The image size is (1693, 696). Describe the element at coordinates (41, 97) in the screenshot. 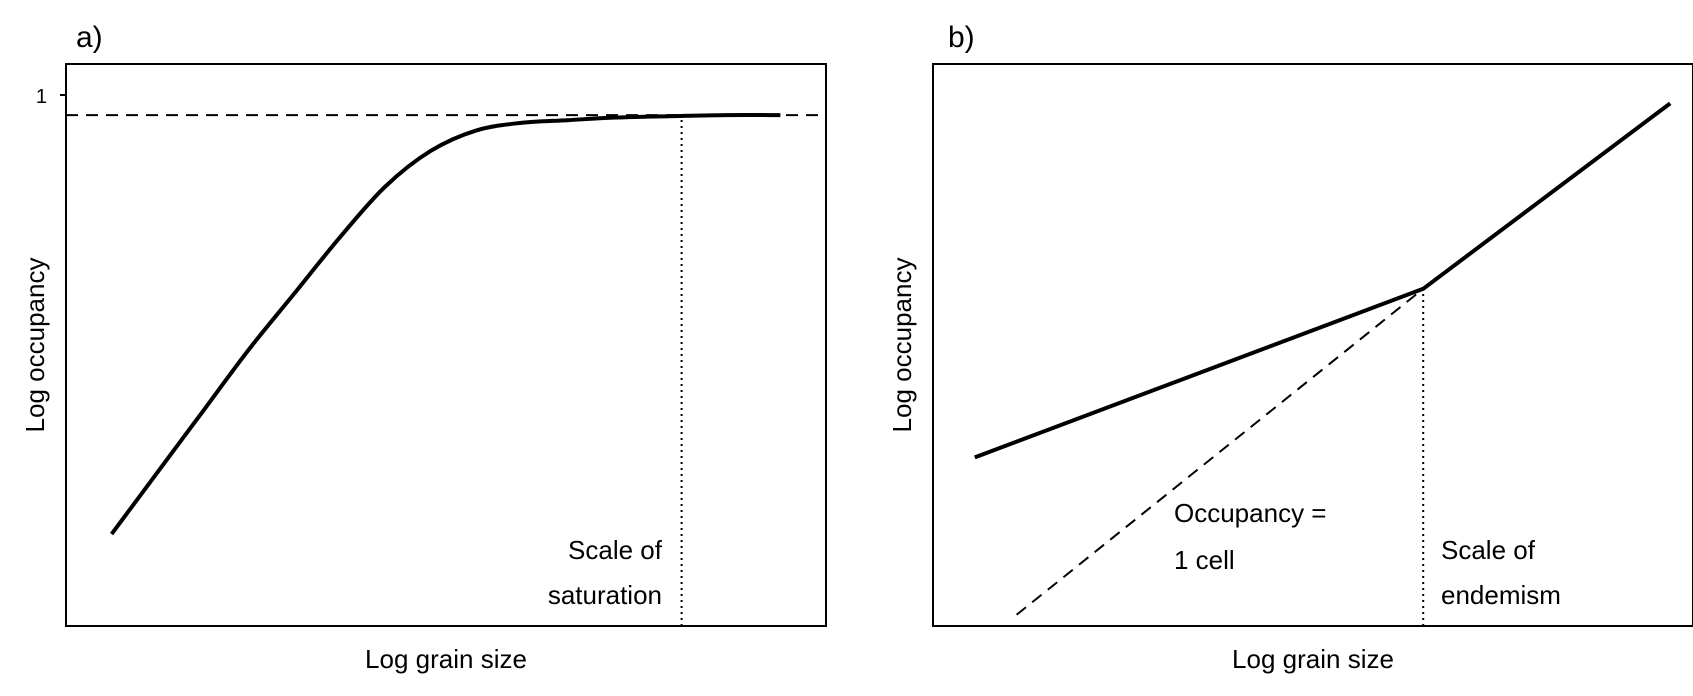

I see `panel-a-y-tick-1: 1` at that location.